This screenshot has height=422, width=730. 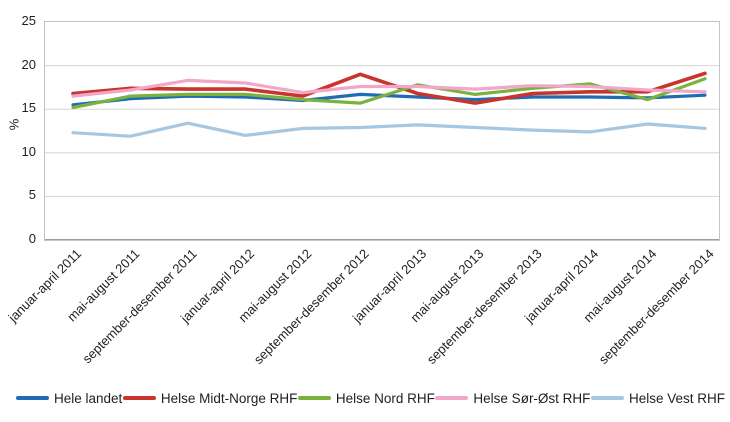 What do you see at coordinates (656, 306) in the screenshot?
I see `x-tick-label-september-desember-2014: september-desember 2014` at bounding box center [656, 306].